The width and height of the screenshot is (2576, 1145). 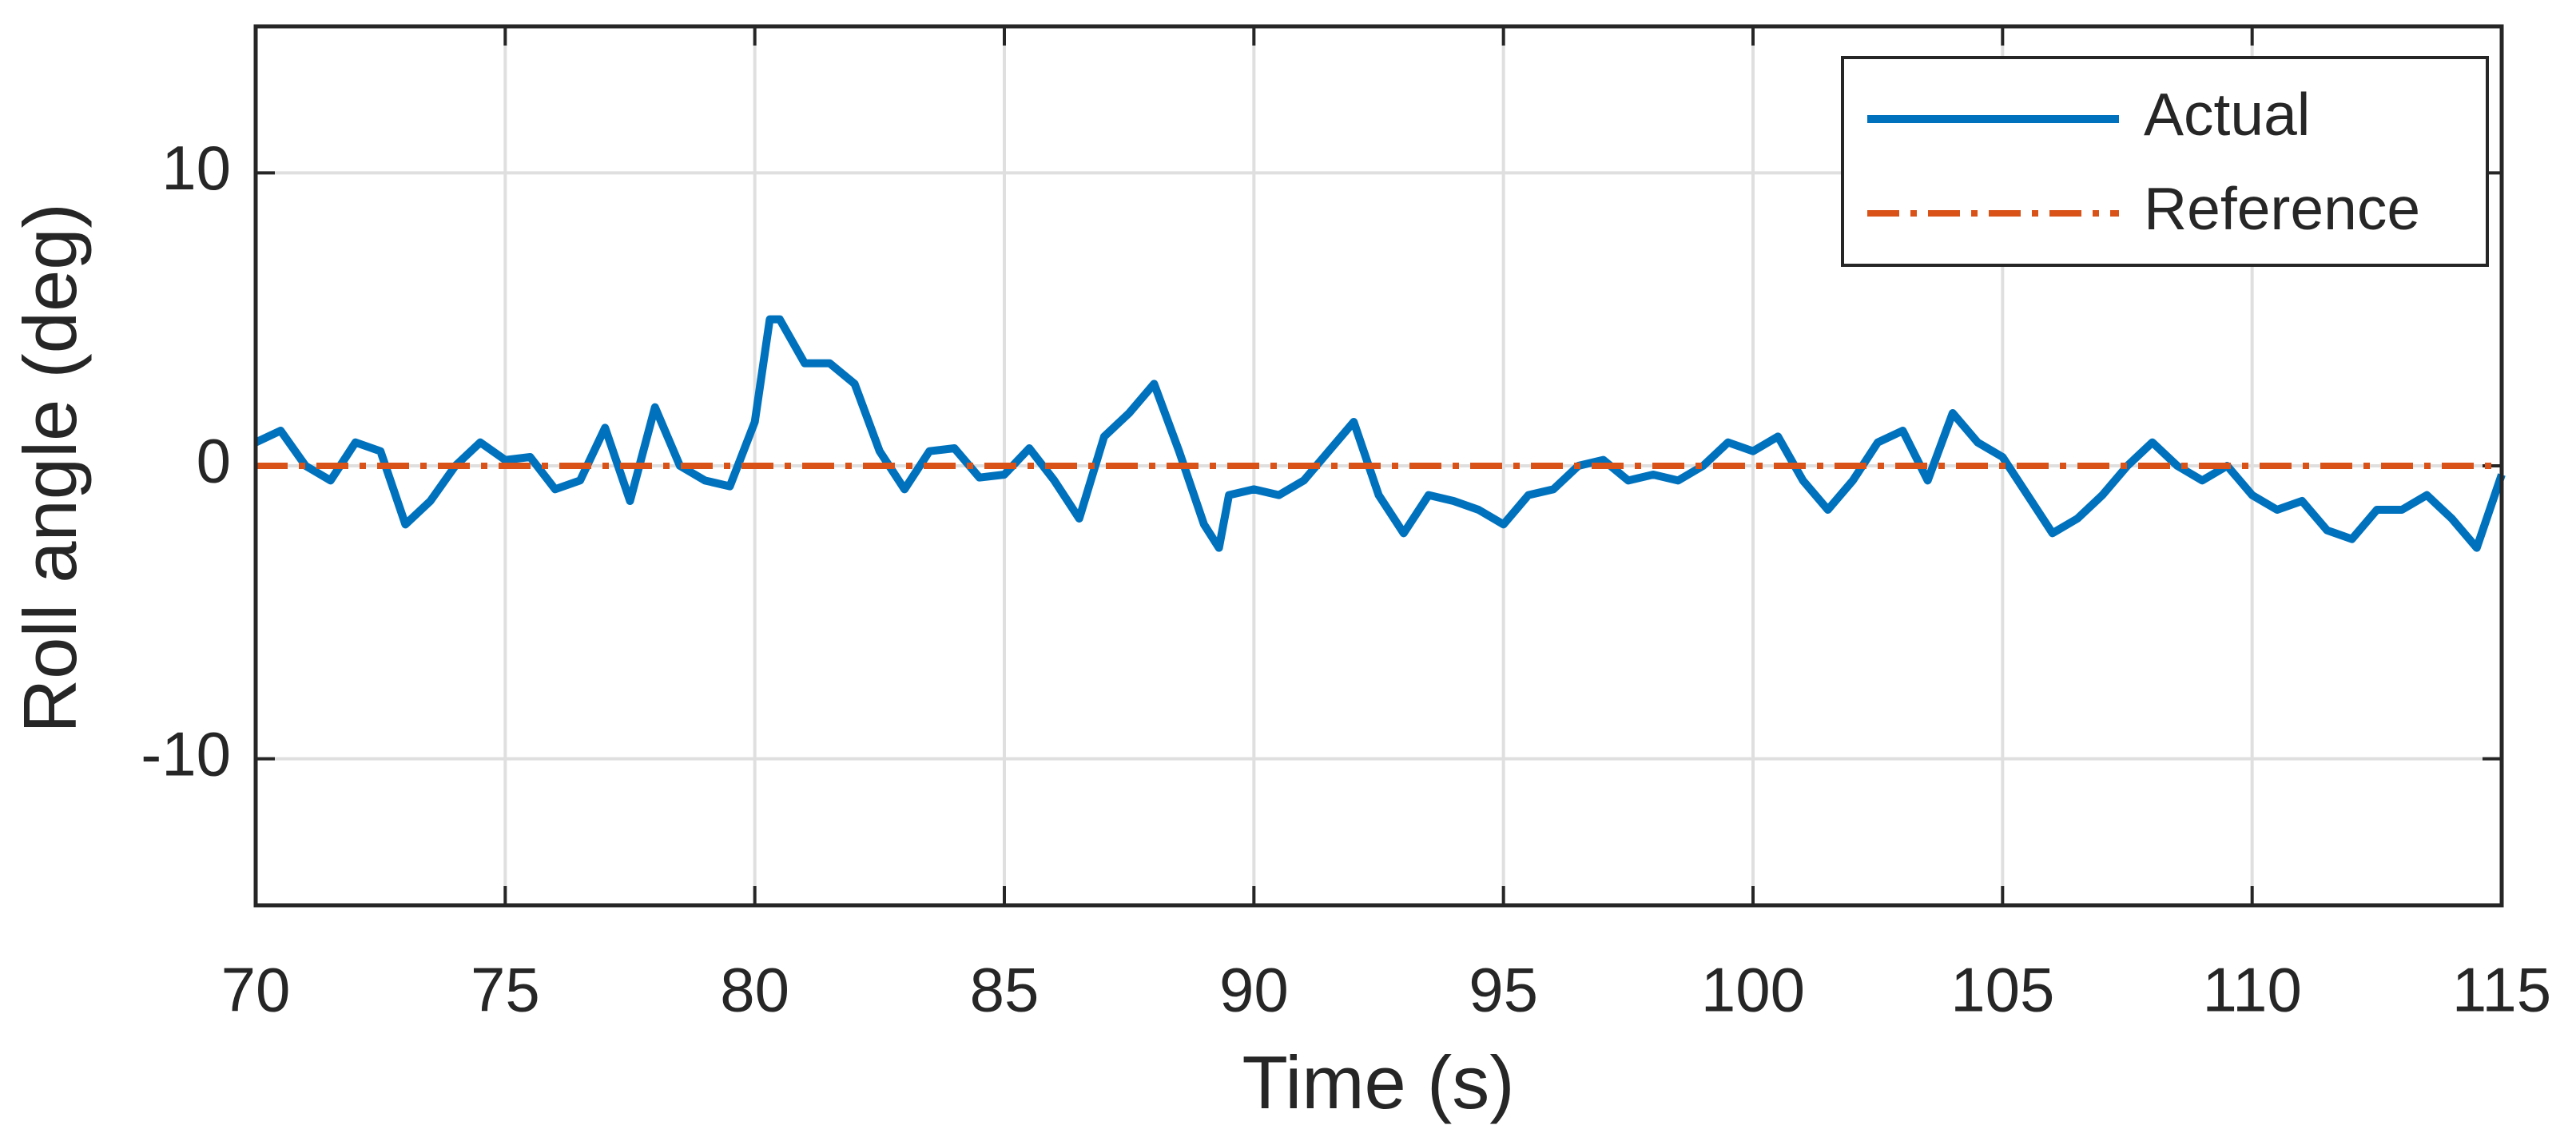 What do you see at coordinates (50, 468) in the screenshot?
I see `y-axis-label: Roll angle (deg)` at bounding box center [50, 468].